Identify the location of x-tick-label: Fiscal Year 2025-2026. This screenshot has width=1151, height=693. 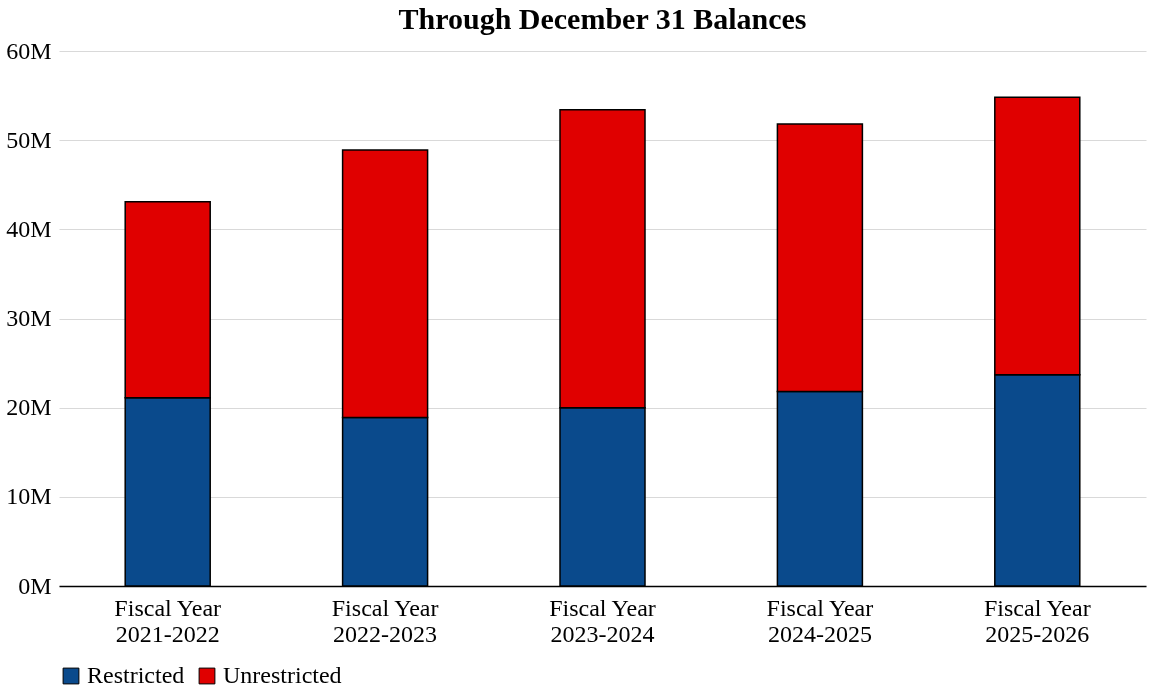
(1037, 620).